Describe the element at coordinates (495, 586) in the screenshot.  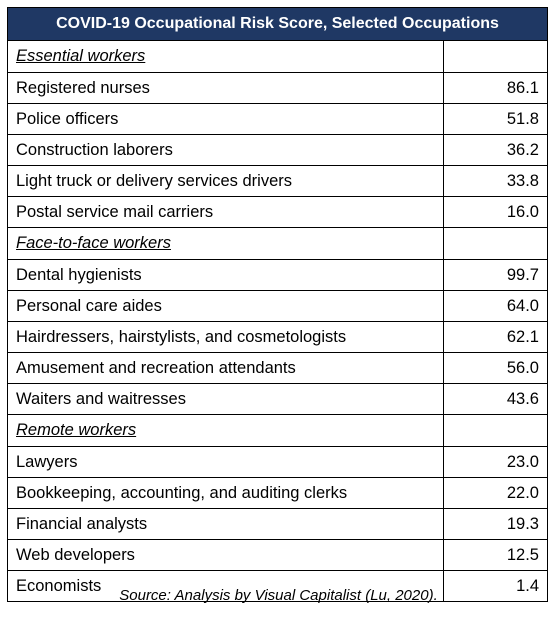
I see `score-cell: 1.4` at that location.